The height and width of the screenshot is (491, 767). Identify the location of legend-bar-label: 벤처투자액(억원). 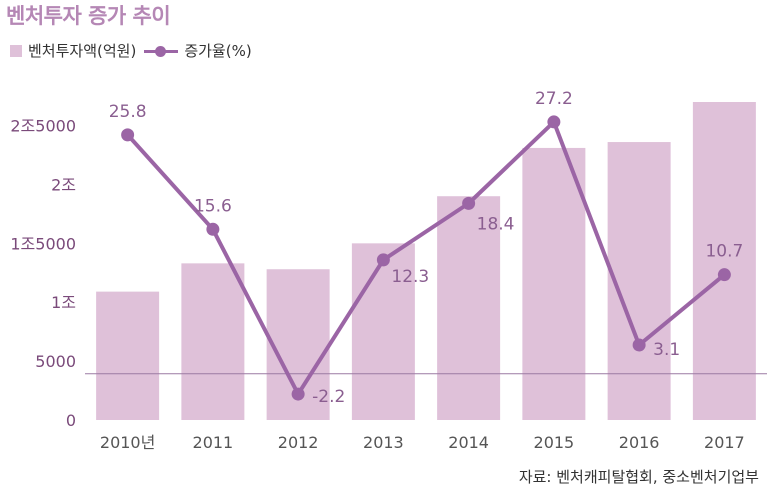
(82, 51).